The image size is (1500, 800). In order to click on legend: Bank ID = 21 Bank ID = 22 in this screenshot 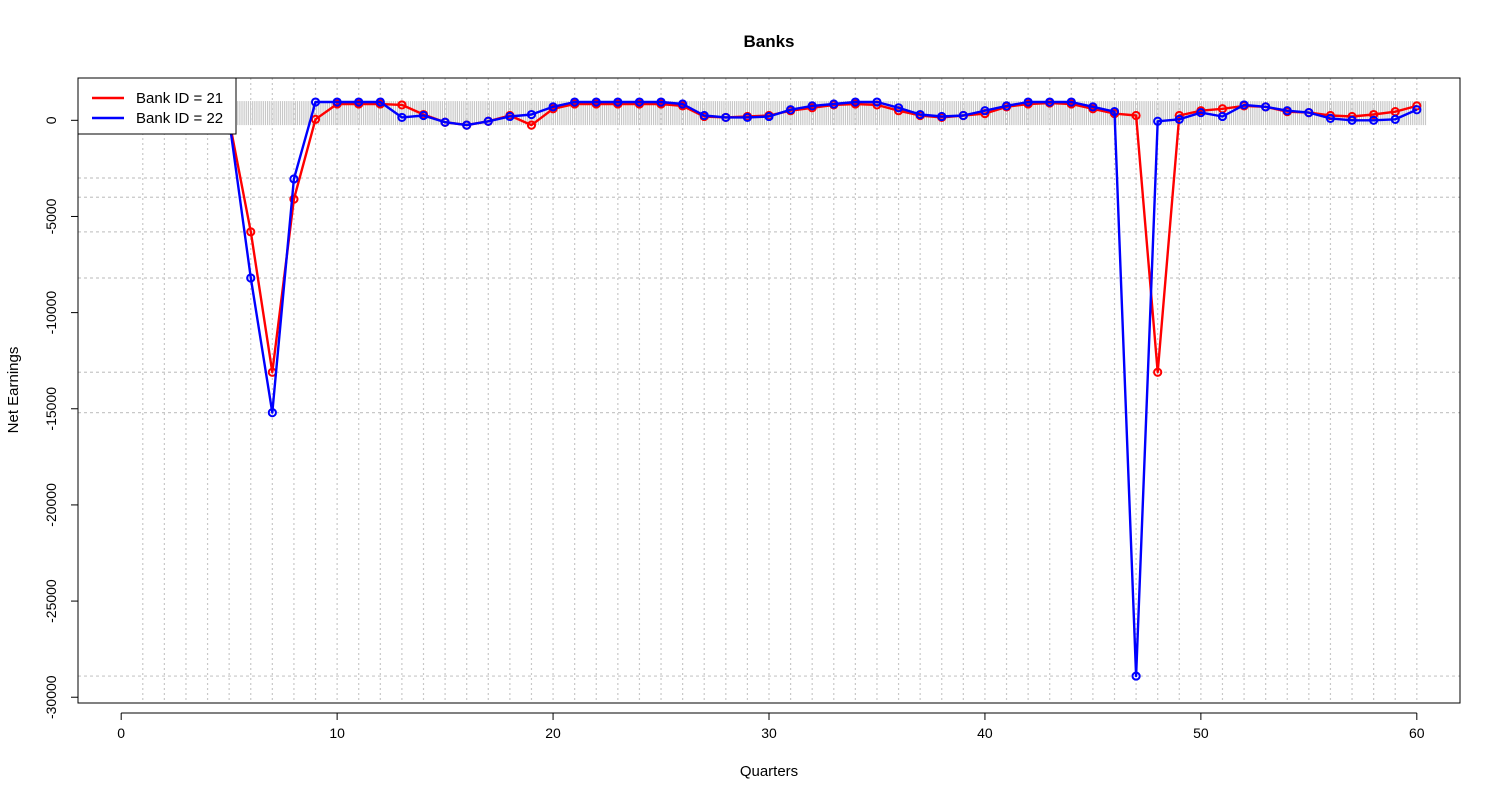, I will do `click(157, 106)`.